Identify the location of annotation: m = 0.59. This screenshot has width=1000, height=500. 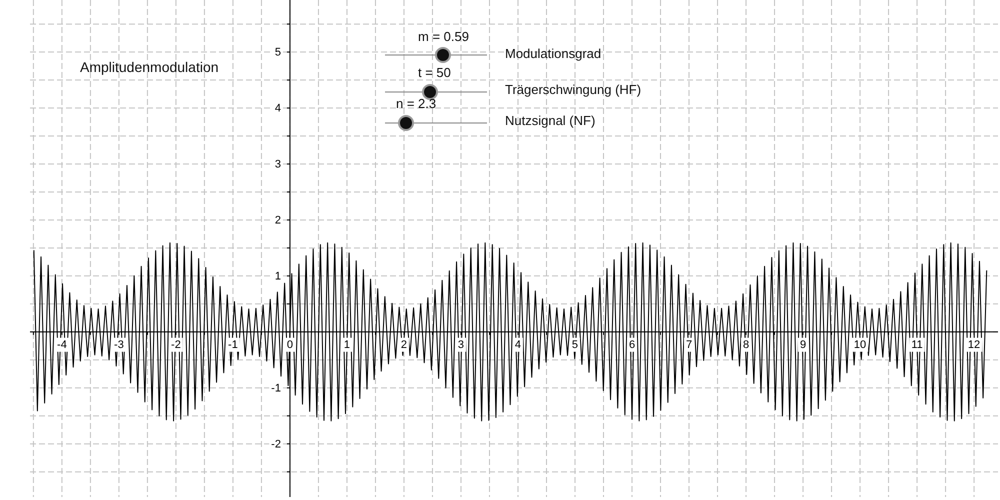
(443, 36).